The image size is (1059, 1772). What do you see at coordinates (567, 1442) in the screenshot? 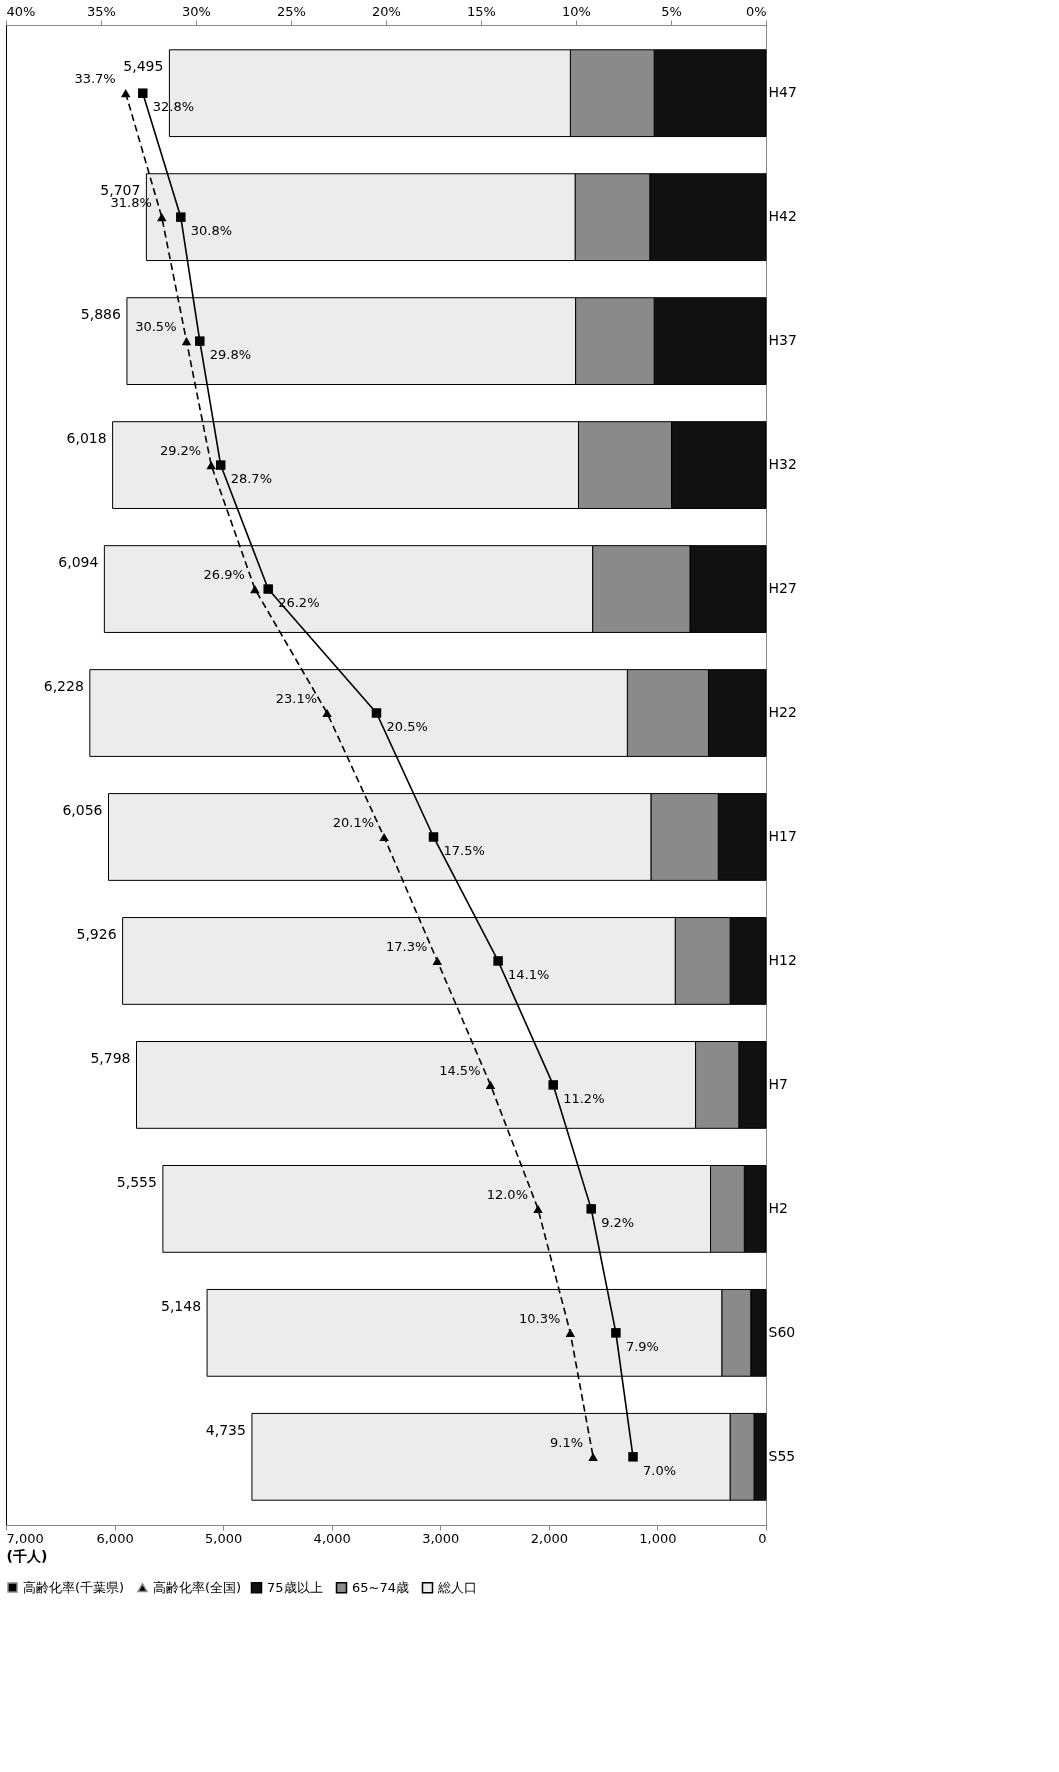
I see `data-label: 9.1%` at bounding box center [567, 1442].